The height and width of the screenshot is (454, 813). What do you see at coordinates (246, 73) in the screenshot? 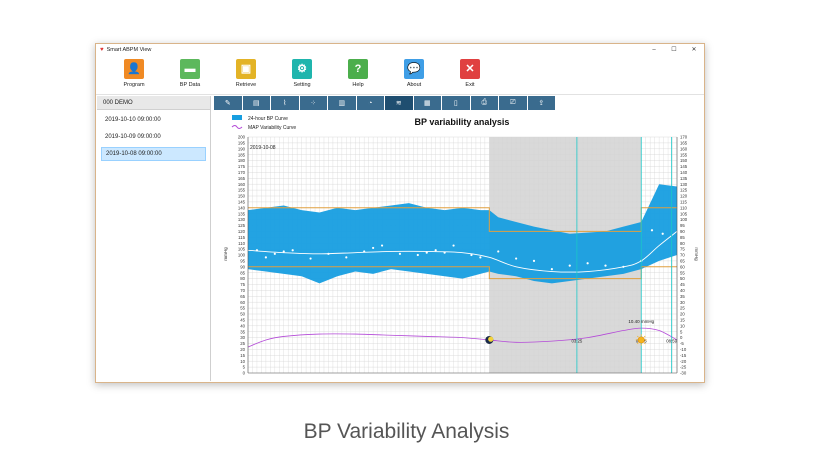
I see `retrieve-button: ▣ Retrieve` at bounding box center [246, 73].